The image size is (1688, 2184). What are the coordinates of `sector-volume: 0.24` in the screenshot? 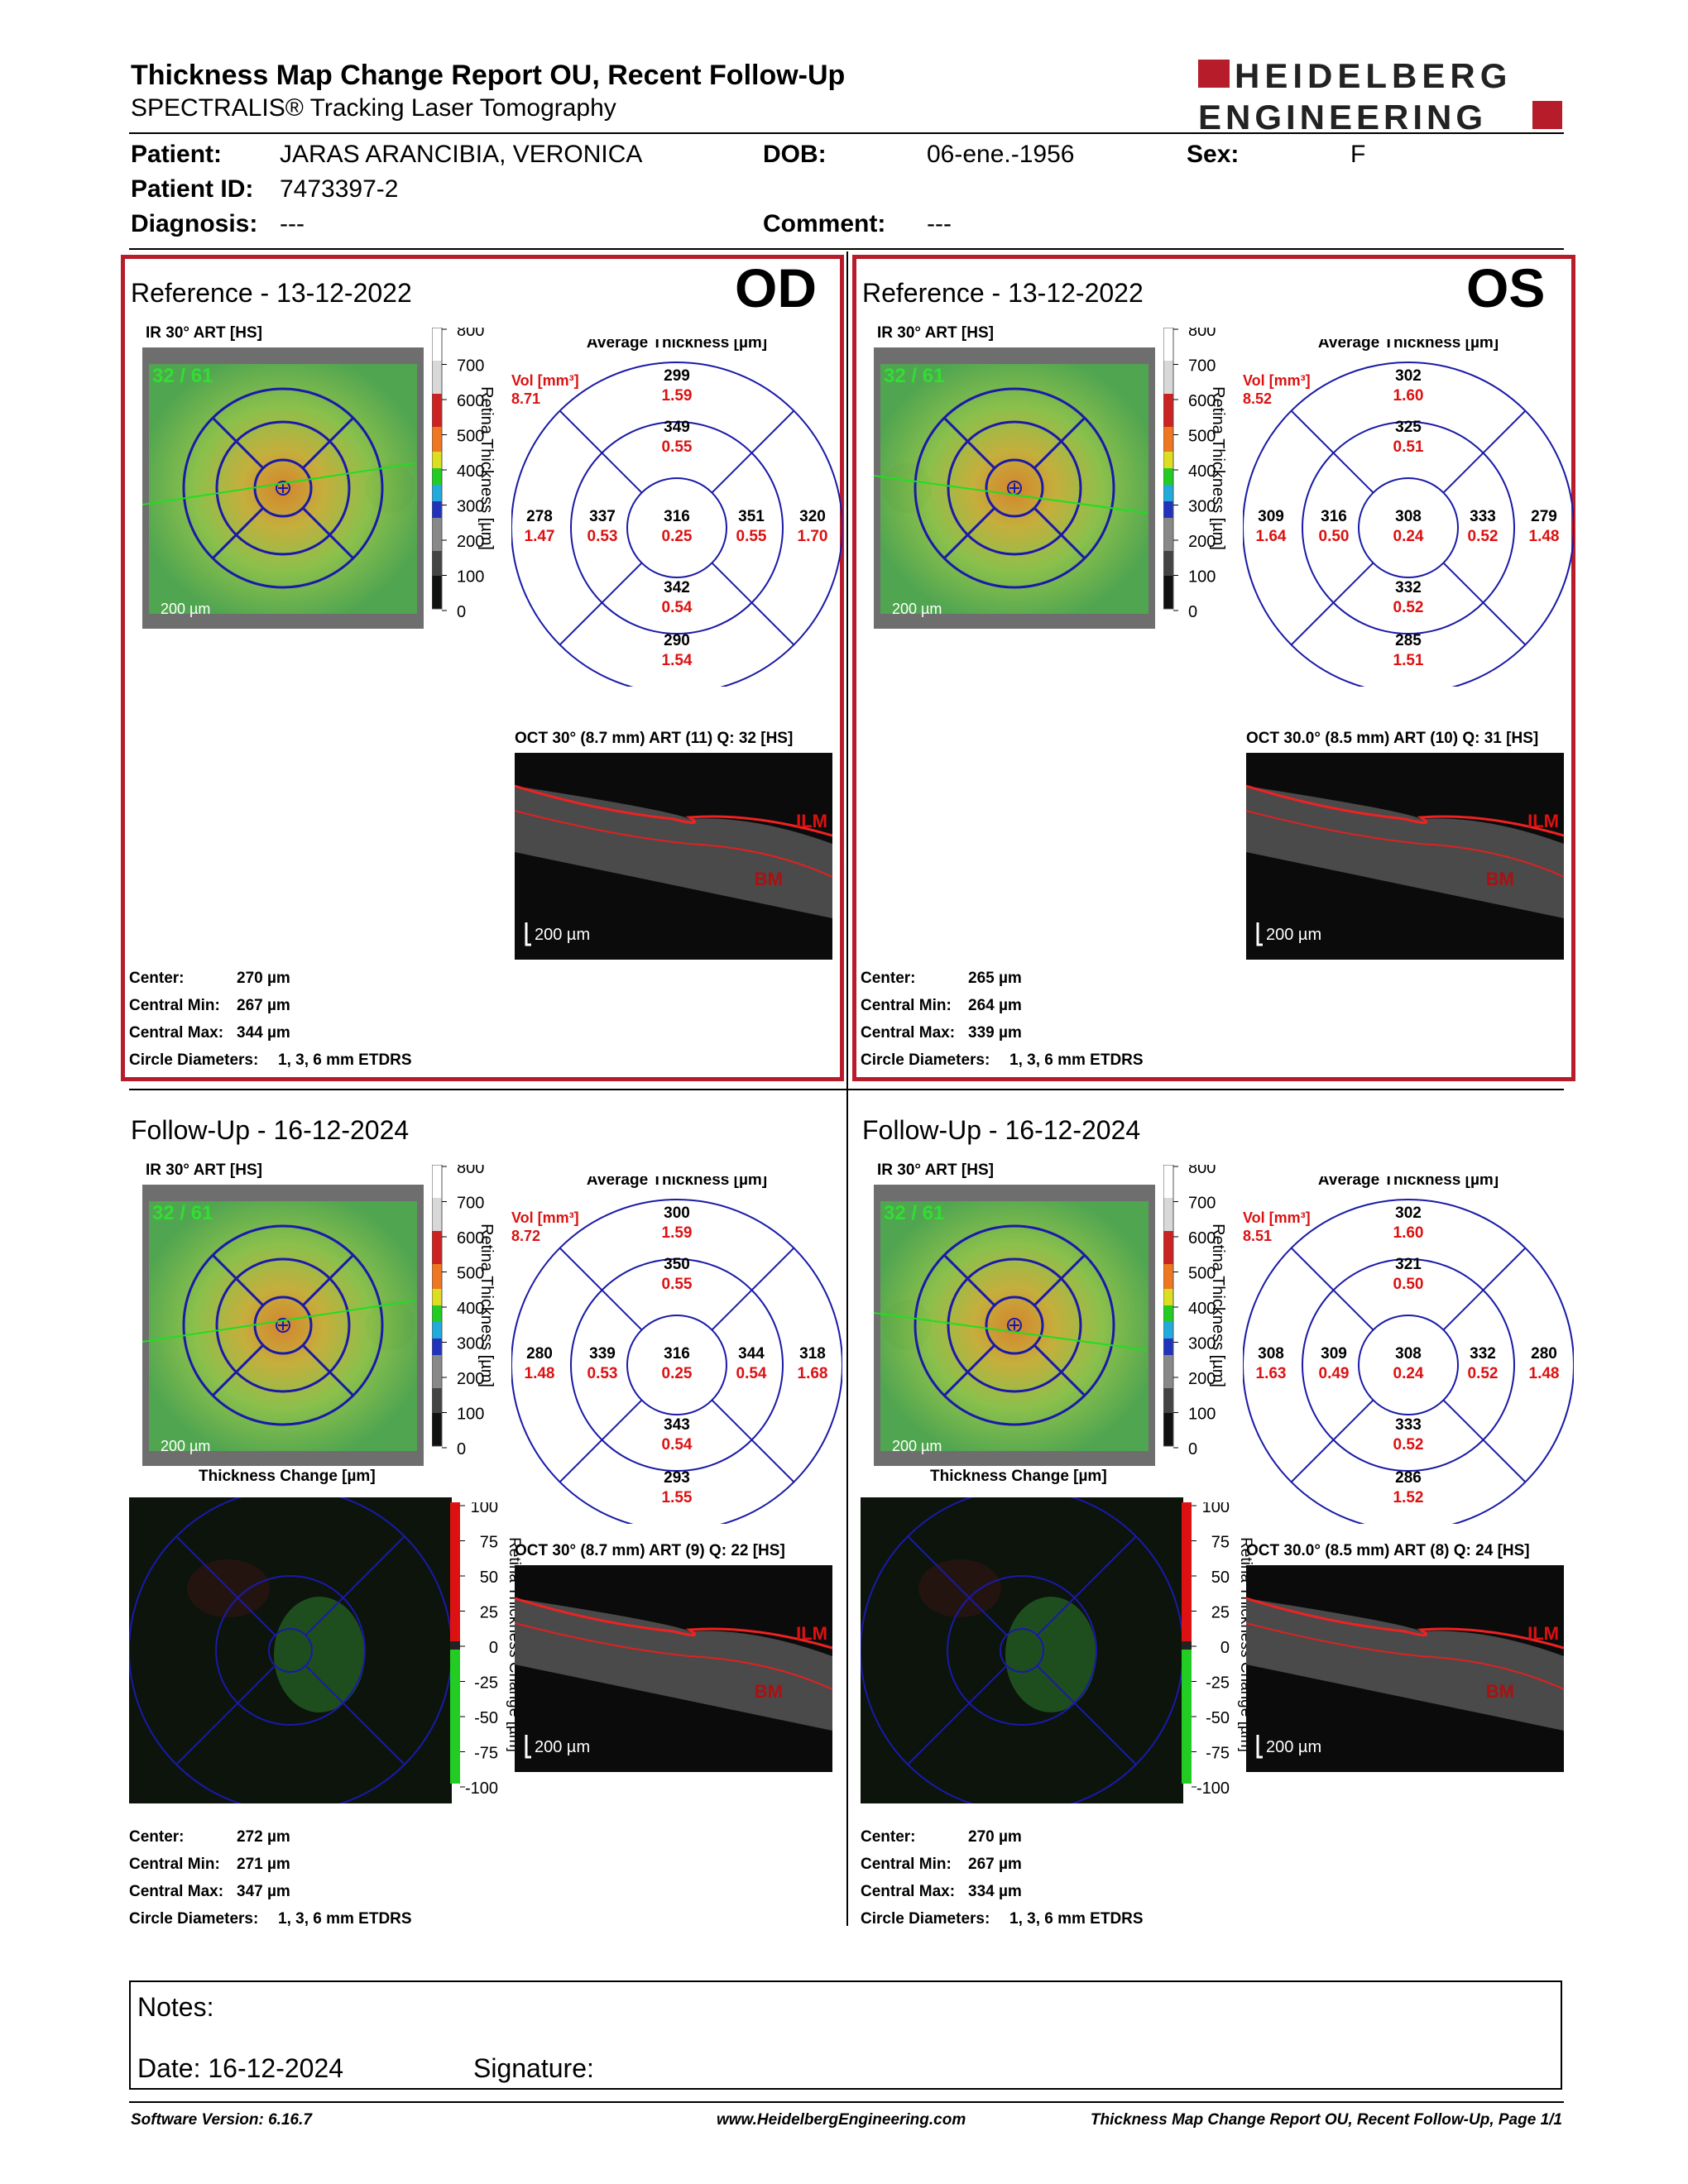 It's located at (1408, 1373).